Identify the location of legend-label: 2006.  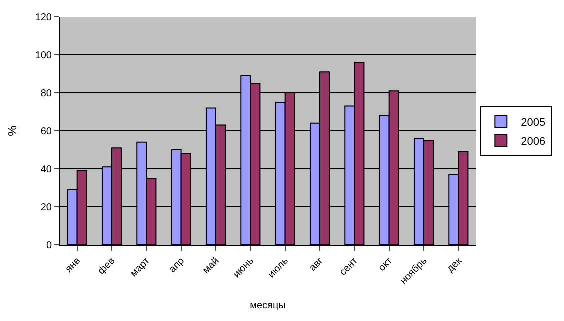
(533, 142).